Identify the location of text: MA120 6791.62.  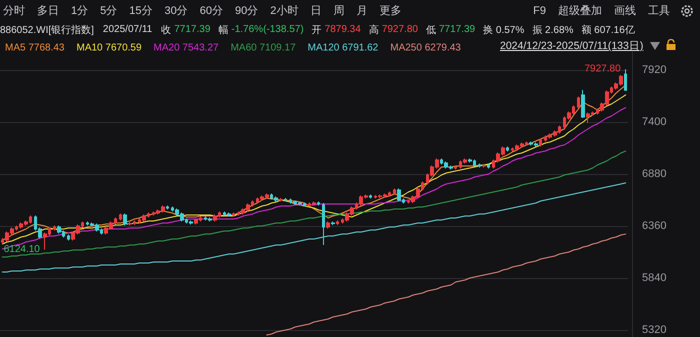
(343, 48).